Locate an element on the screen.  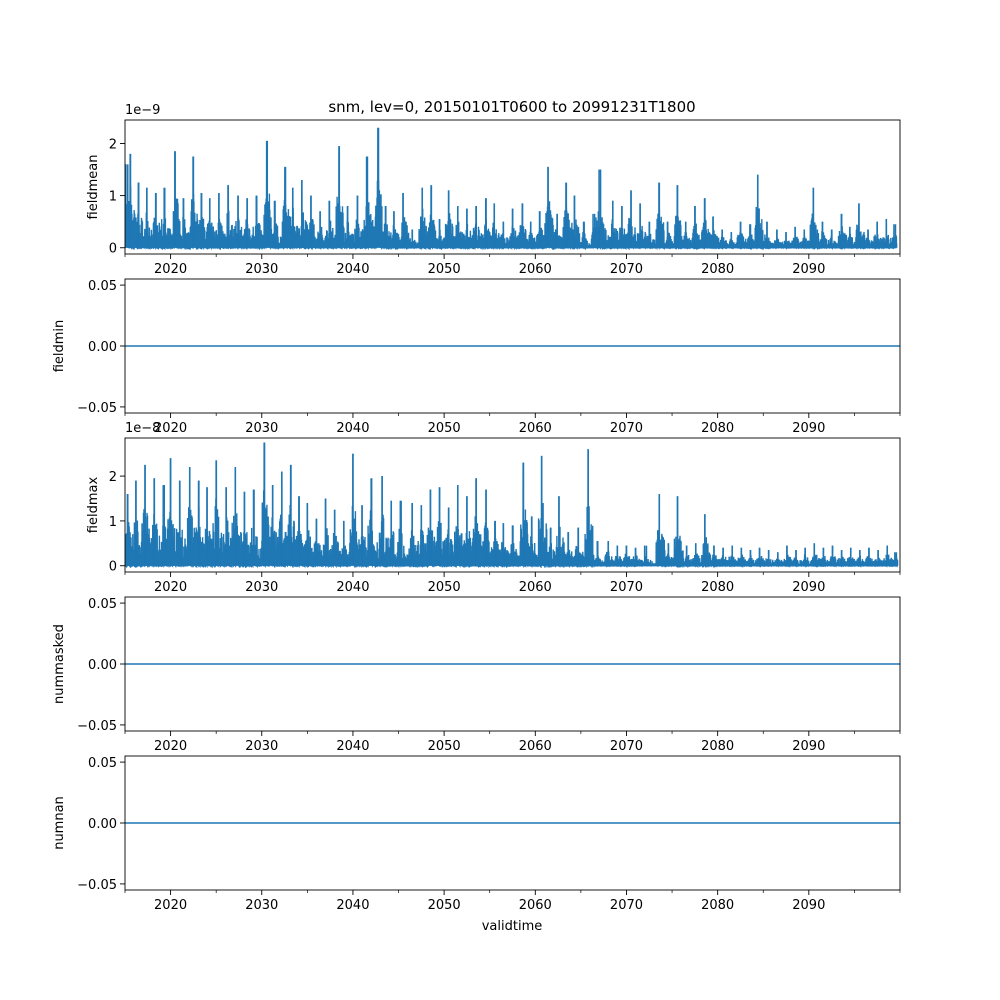
y-tick-label-fieldmin-0: −0.05 is located at coordinates (97, 408).